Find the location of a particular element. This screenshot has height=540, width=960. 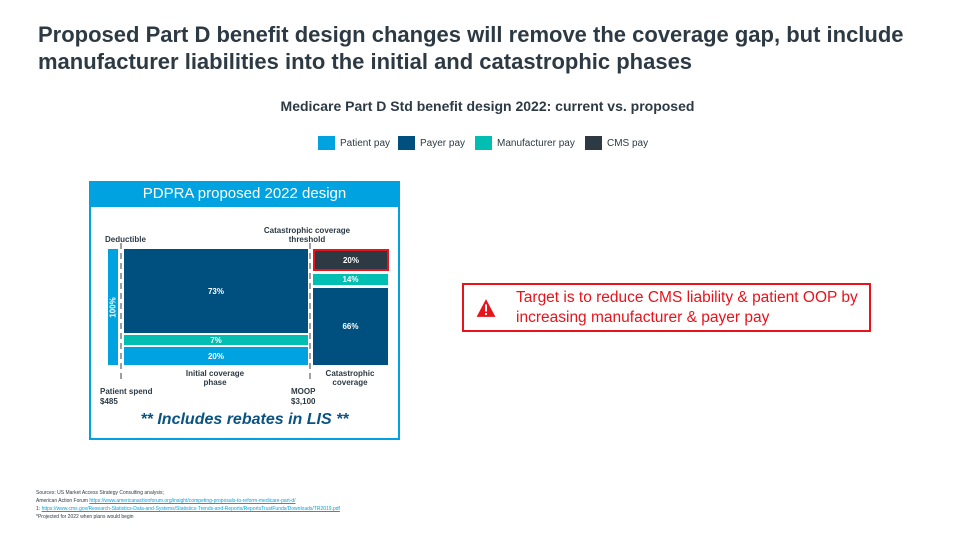

source-prefix: American Action Forum is located at coordinates (63, 501).